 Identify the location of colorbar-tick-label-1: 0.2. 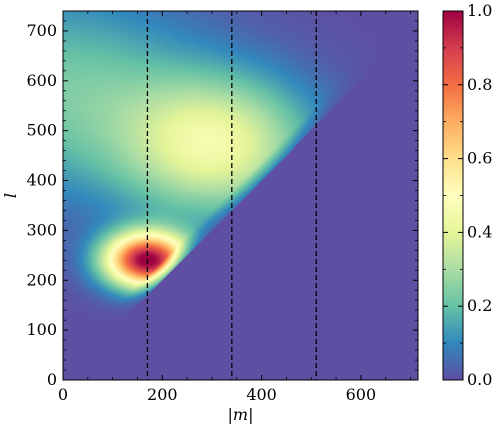
(479, 305).